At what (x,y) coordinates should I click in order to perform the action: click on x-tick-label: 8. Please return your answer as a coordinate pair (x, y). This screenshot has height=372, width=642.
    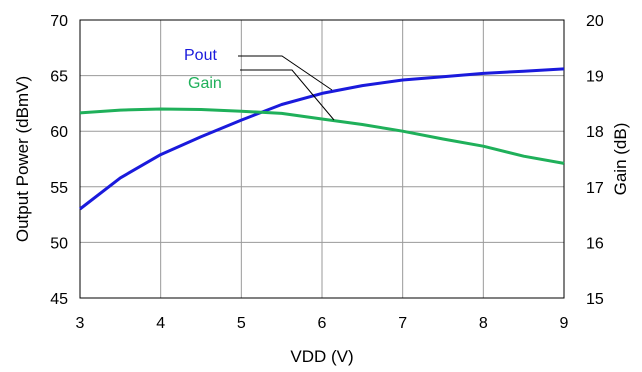
    Looking at the image, I should click on (483, 323).